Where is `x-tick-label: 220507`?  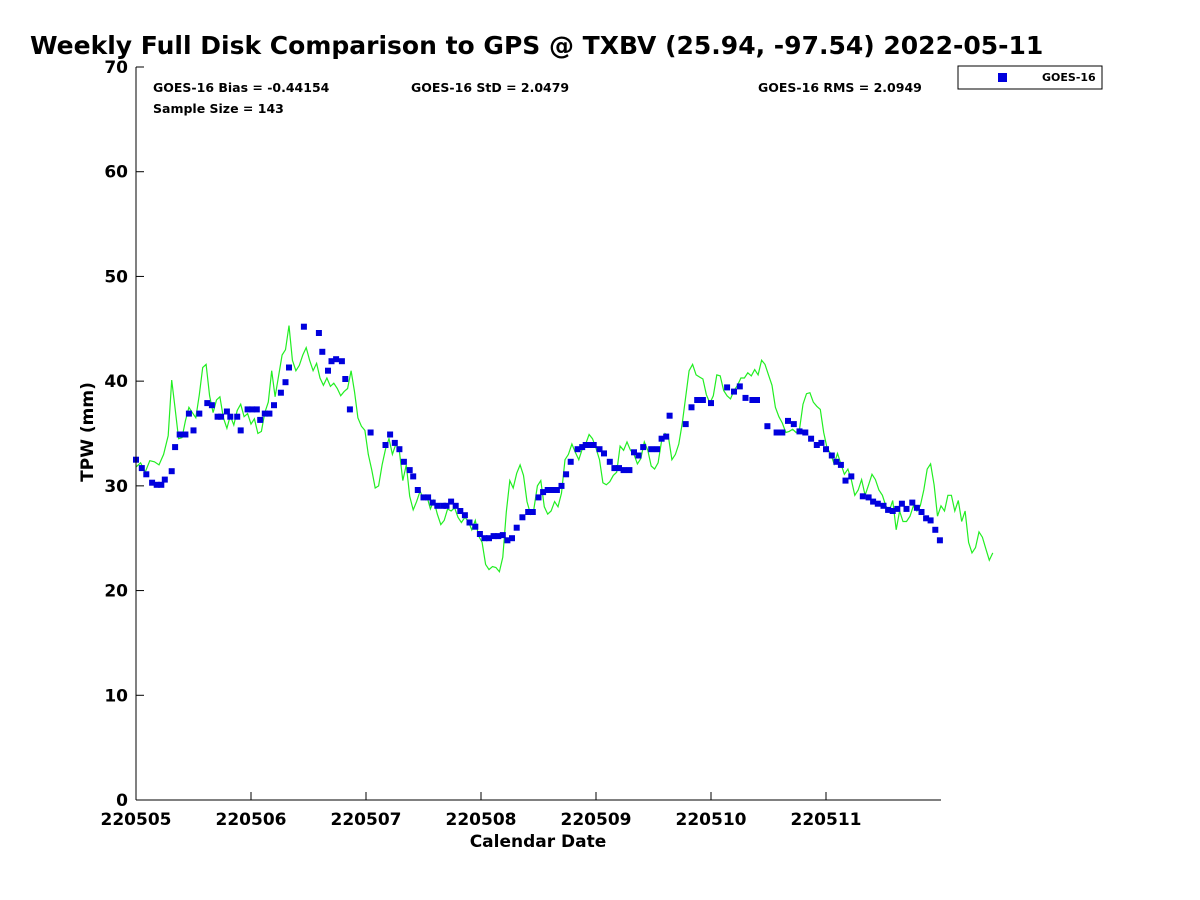
x-tick-label: 220507 is located at coordinates (366, 820).